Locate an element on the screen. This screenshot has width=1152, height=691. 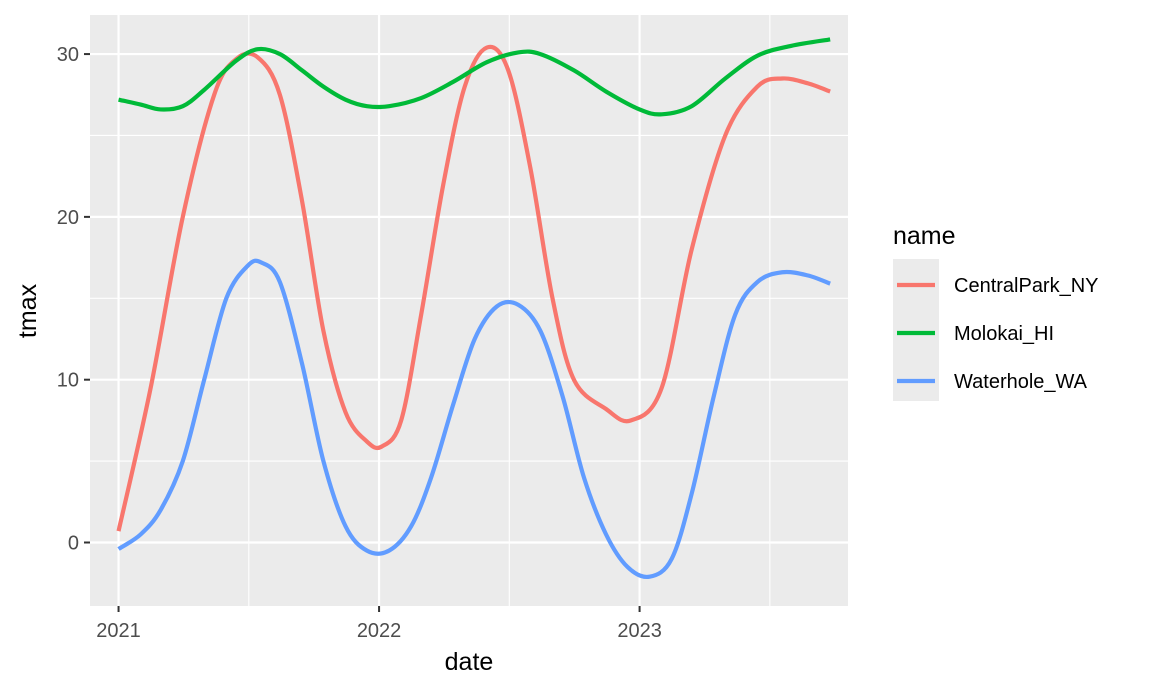
y-axis-title: tmax is located at coordinates (28, 310).